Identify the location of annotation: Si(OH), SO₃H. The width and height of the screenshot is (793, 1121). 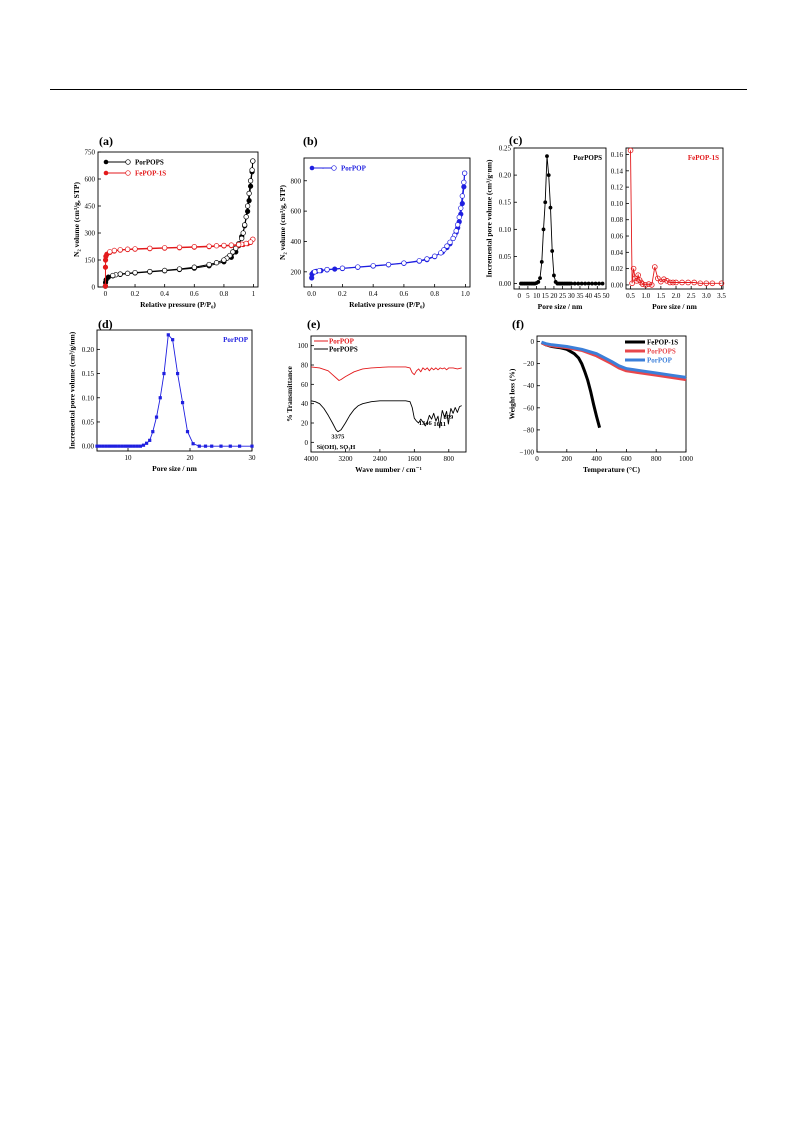
(336, 447).